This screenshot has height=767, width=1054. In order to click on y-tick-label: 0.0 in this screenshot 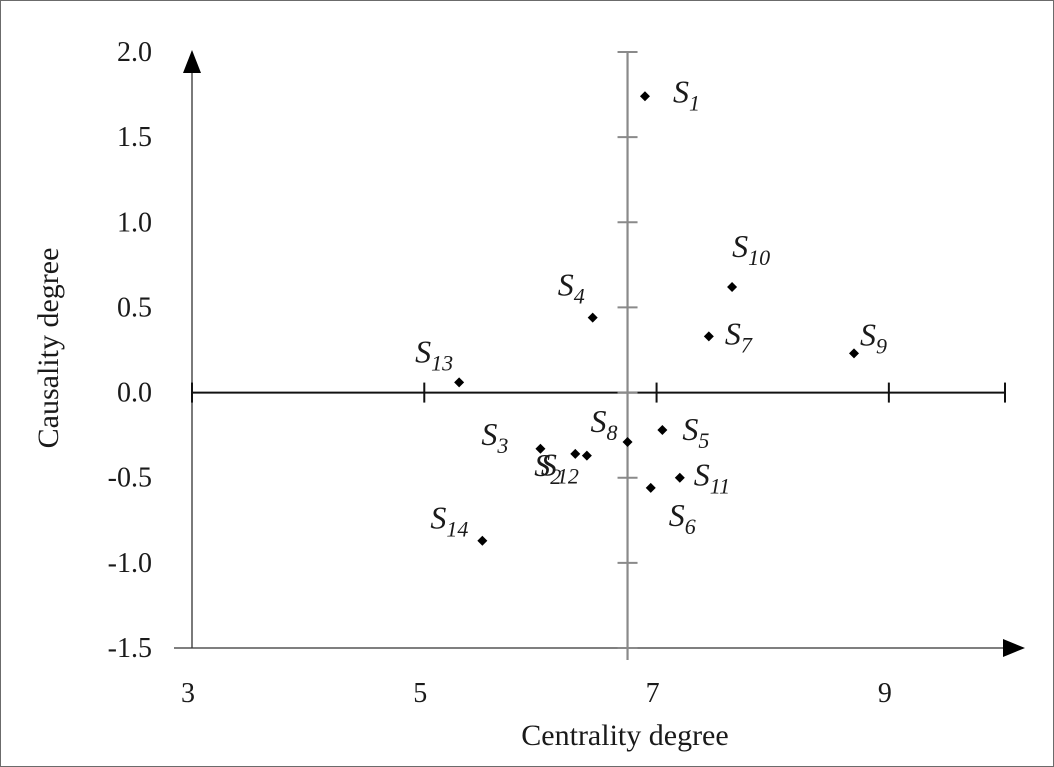, I will do `click(134, 393)`.